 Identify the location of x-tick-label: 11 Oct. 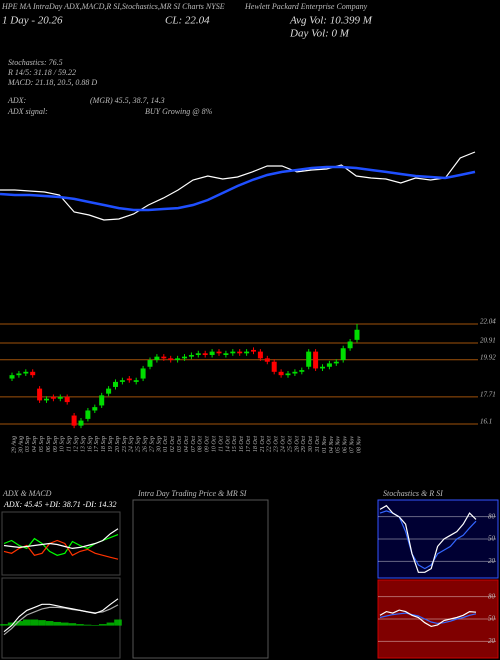
(221, 444).